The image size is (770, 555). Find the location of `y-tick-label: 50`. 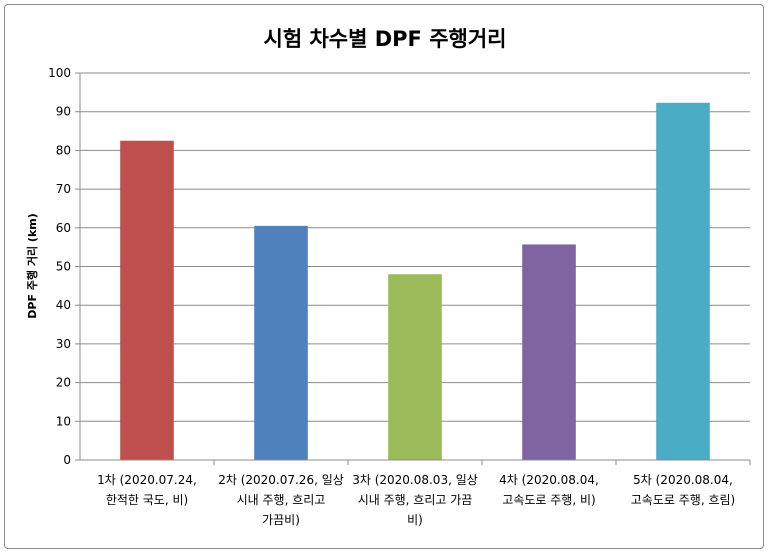

y-tick-label: 50 is located at coordinates (63, 267).